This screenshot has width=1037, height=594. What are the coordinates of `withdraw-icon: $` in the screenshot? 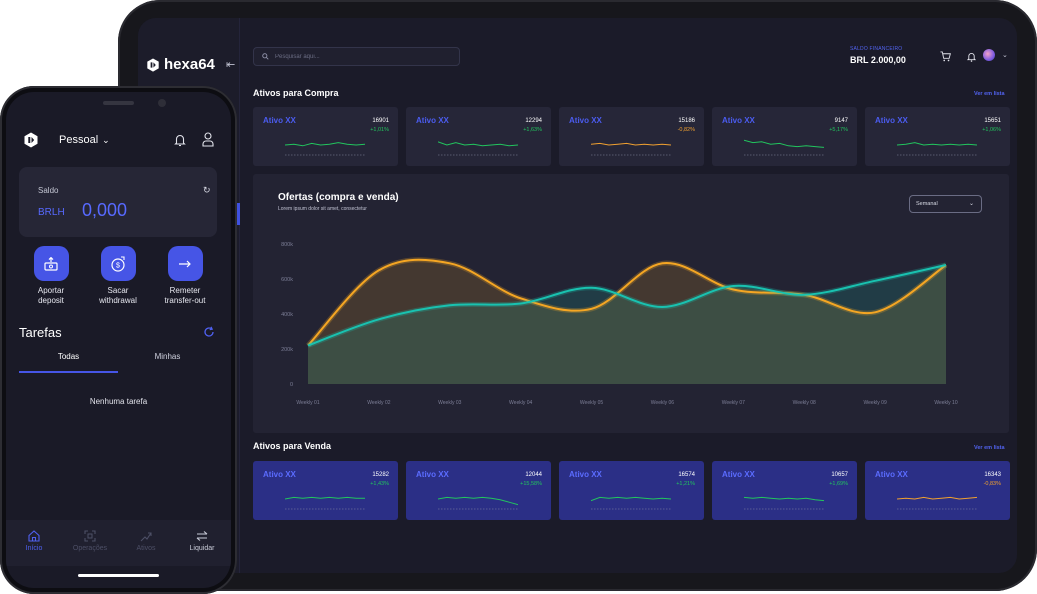 It's located at (118, 263).